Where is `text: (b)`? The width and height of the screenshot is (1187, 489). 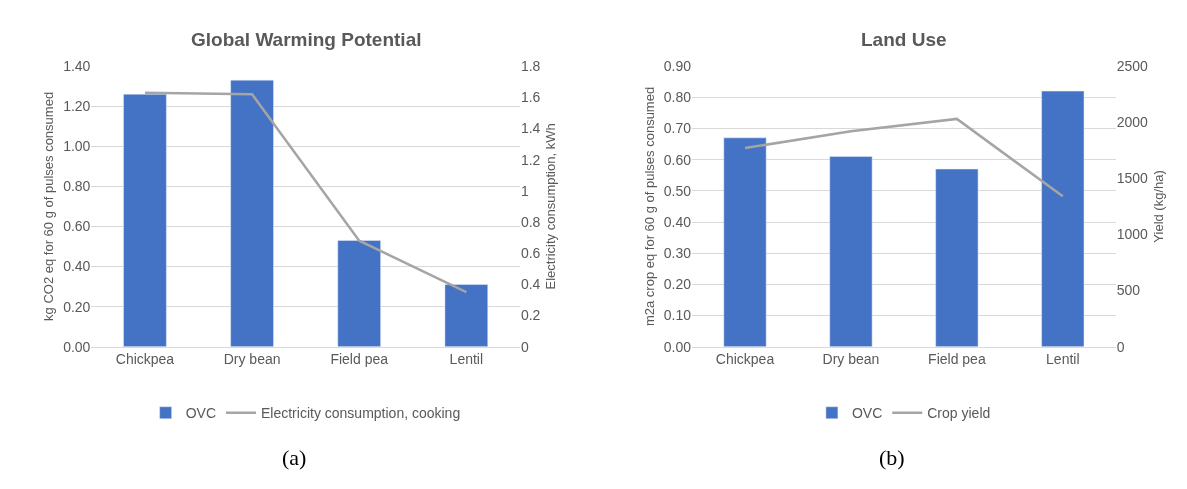 text: (b) is located at coordinates (892, 457).